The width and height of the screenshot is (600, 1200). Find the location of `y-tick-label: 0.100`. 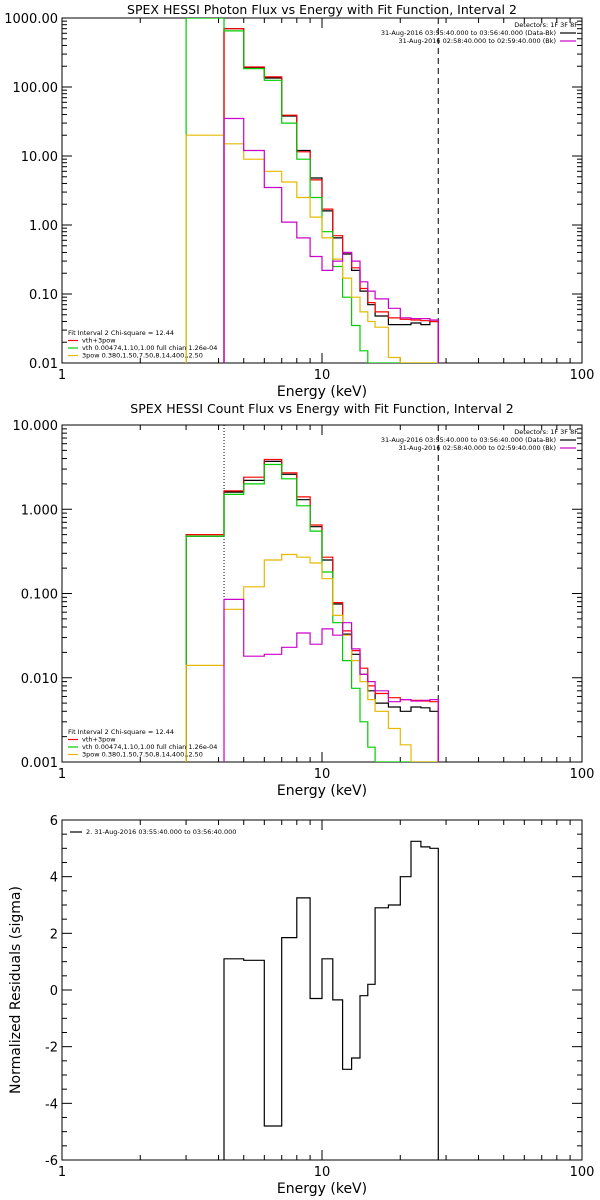

y-tick-label: 0.100 is located at coordinates (39, 595).